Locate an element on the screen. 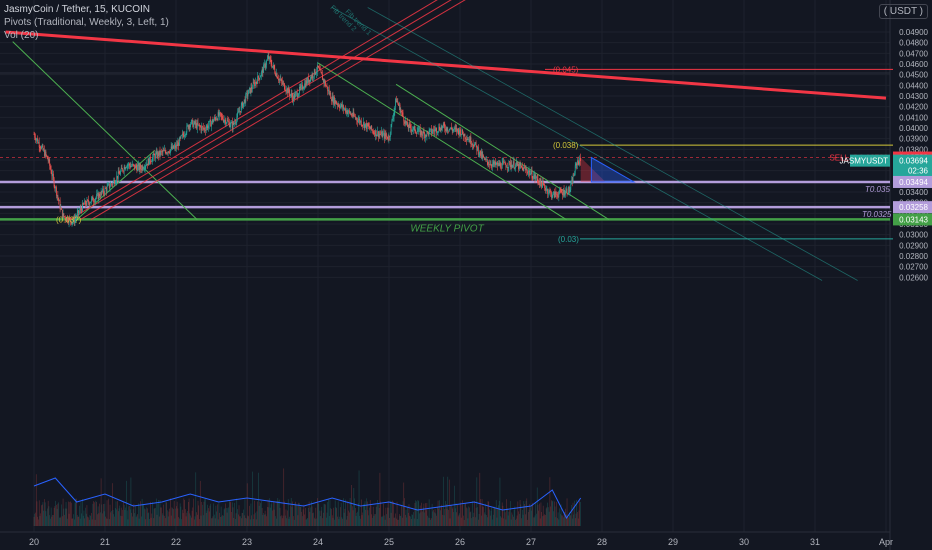  symbol-tag: JASMYUSDT is located at coordinates (864, 161).